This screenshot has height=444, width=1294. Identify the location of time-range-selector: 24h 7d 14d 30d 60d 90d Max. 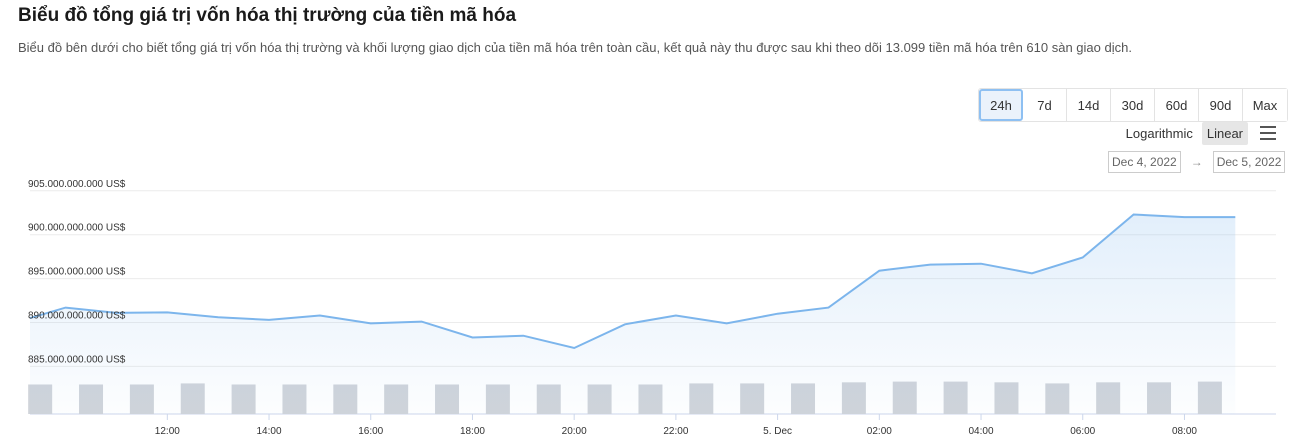
(1133, 105).